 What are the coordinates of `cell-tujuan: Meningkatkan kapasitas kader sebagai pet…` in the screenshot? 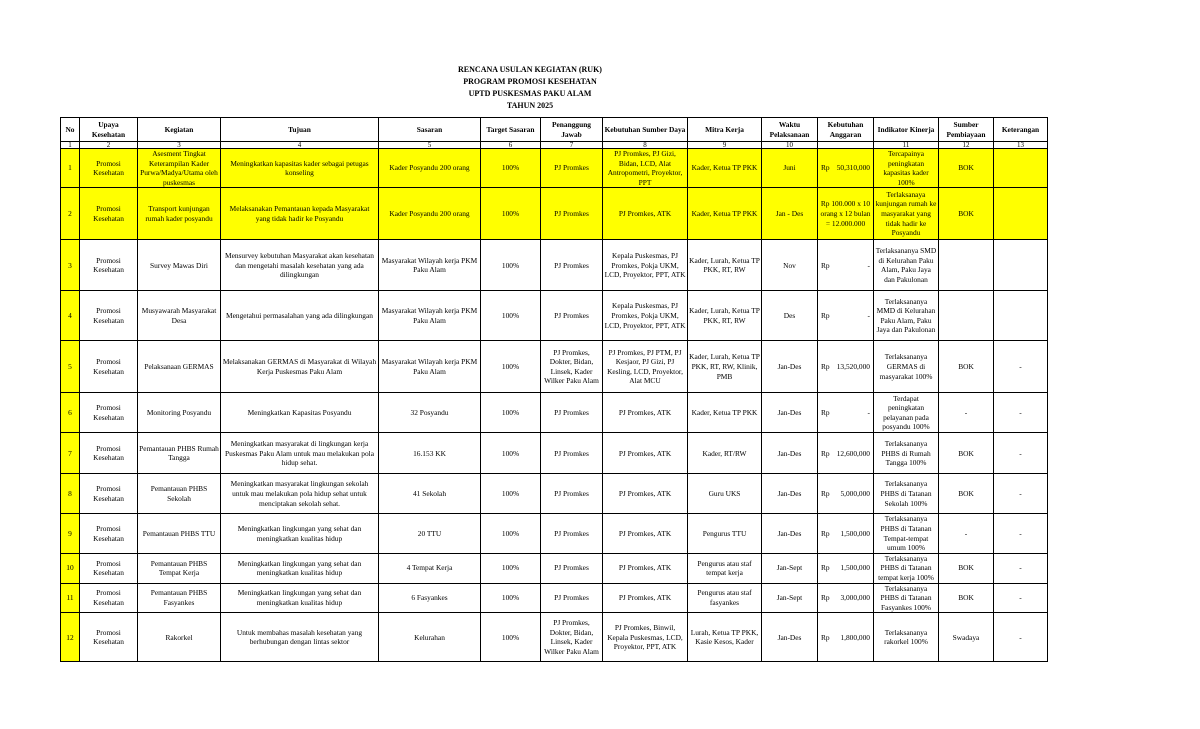 It's located at (299, 168).